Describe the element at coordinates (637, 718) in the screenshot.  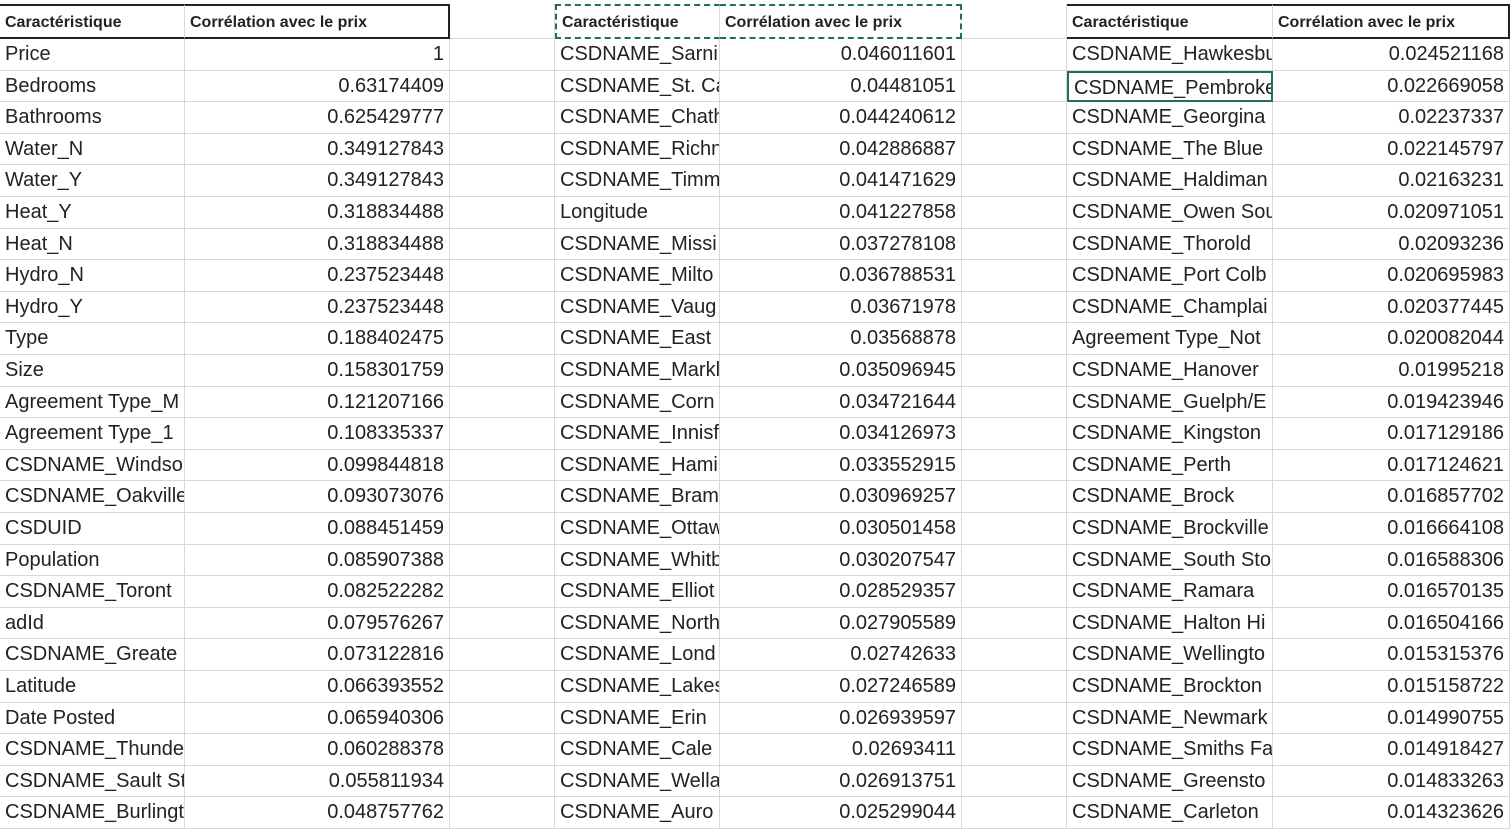
I see `feature-cell: CSDNAME_Erin` at that location.